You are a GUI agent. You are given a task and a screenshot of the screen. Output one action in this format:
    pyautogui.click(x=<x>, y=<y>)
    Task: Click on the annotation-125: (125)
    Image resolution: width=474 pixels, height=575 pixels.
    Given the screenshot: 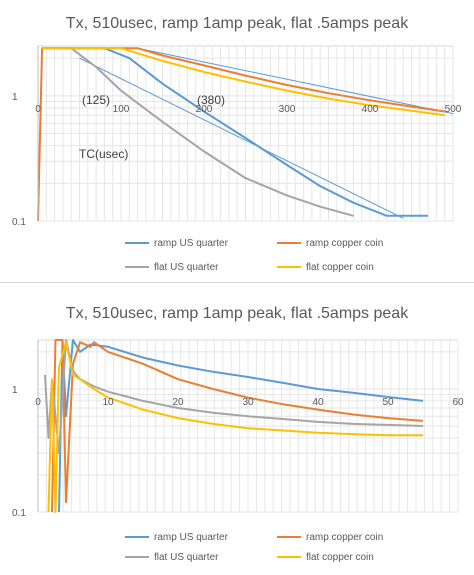 What is the action you would take?
    pyautogui.click(x=96, y=100)
    